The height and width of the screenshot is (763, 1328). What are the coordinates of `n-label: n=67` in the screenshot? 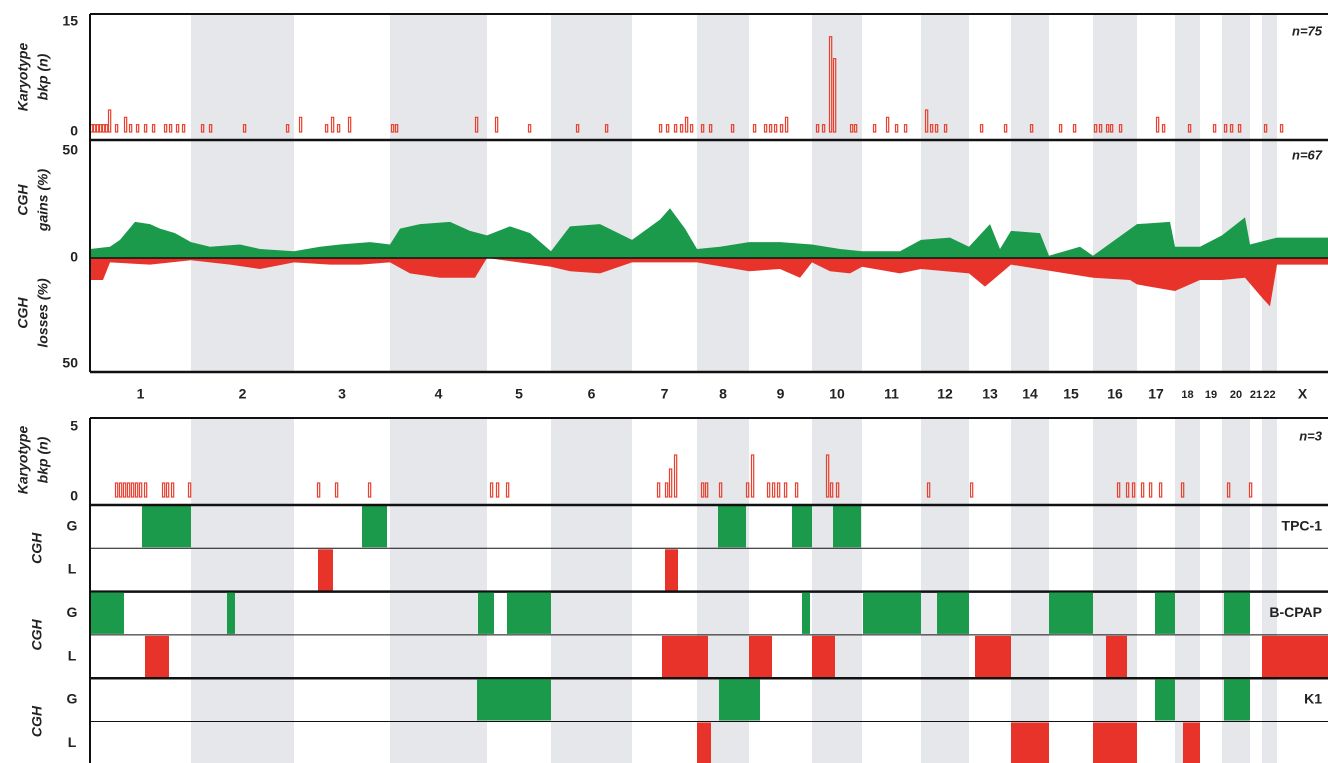 It's located at (1307, 154).